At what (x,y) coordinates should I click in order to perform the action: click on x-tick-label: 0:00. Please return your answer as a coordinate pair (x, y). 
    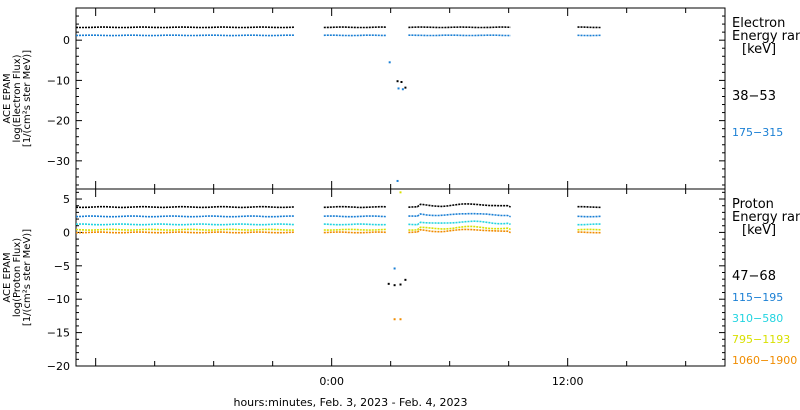
    Looking at the image, I should click on (331, 381).